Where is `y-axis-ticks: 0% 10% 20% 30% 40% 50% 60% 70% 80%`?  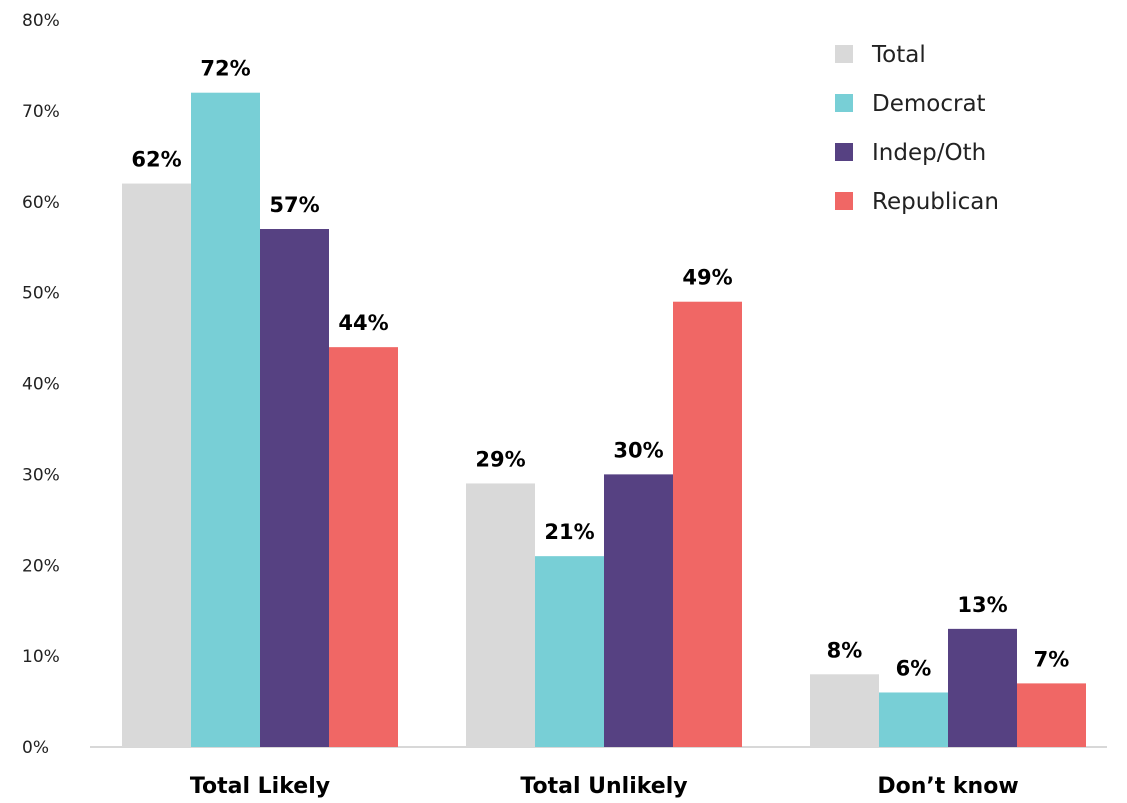
y-axis-ticks: 0% 10% 20% 30% 40% 50% 60% 70% 80% is located at coordinates (41, 384).